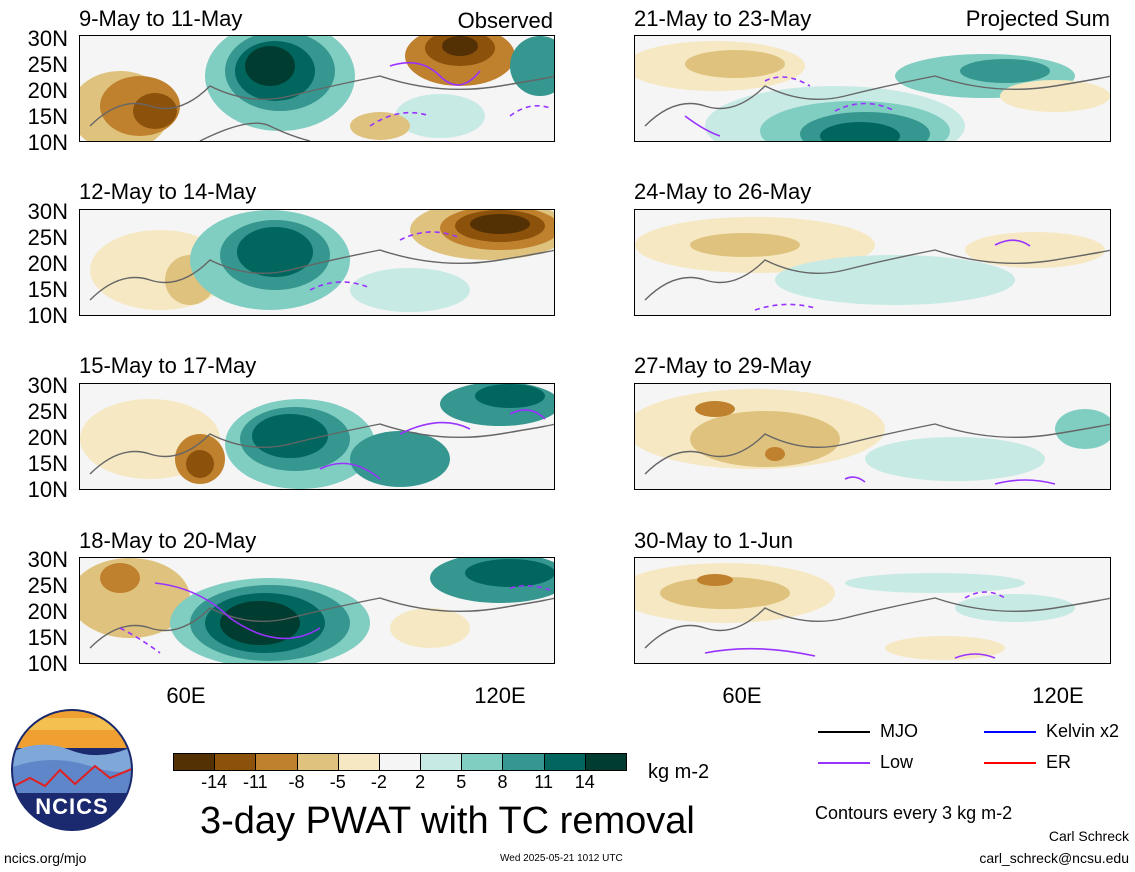  Describe the element at coordinates (543, 782) in the screenshot. I see `colorbar-tick-label: 11` at that location.